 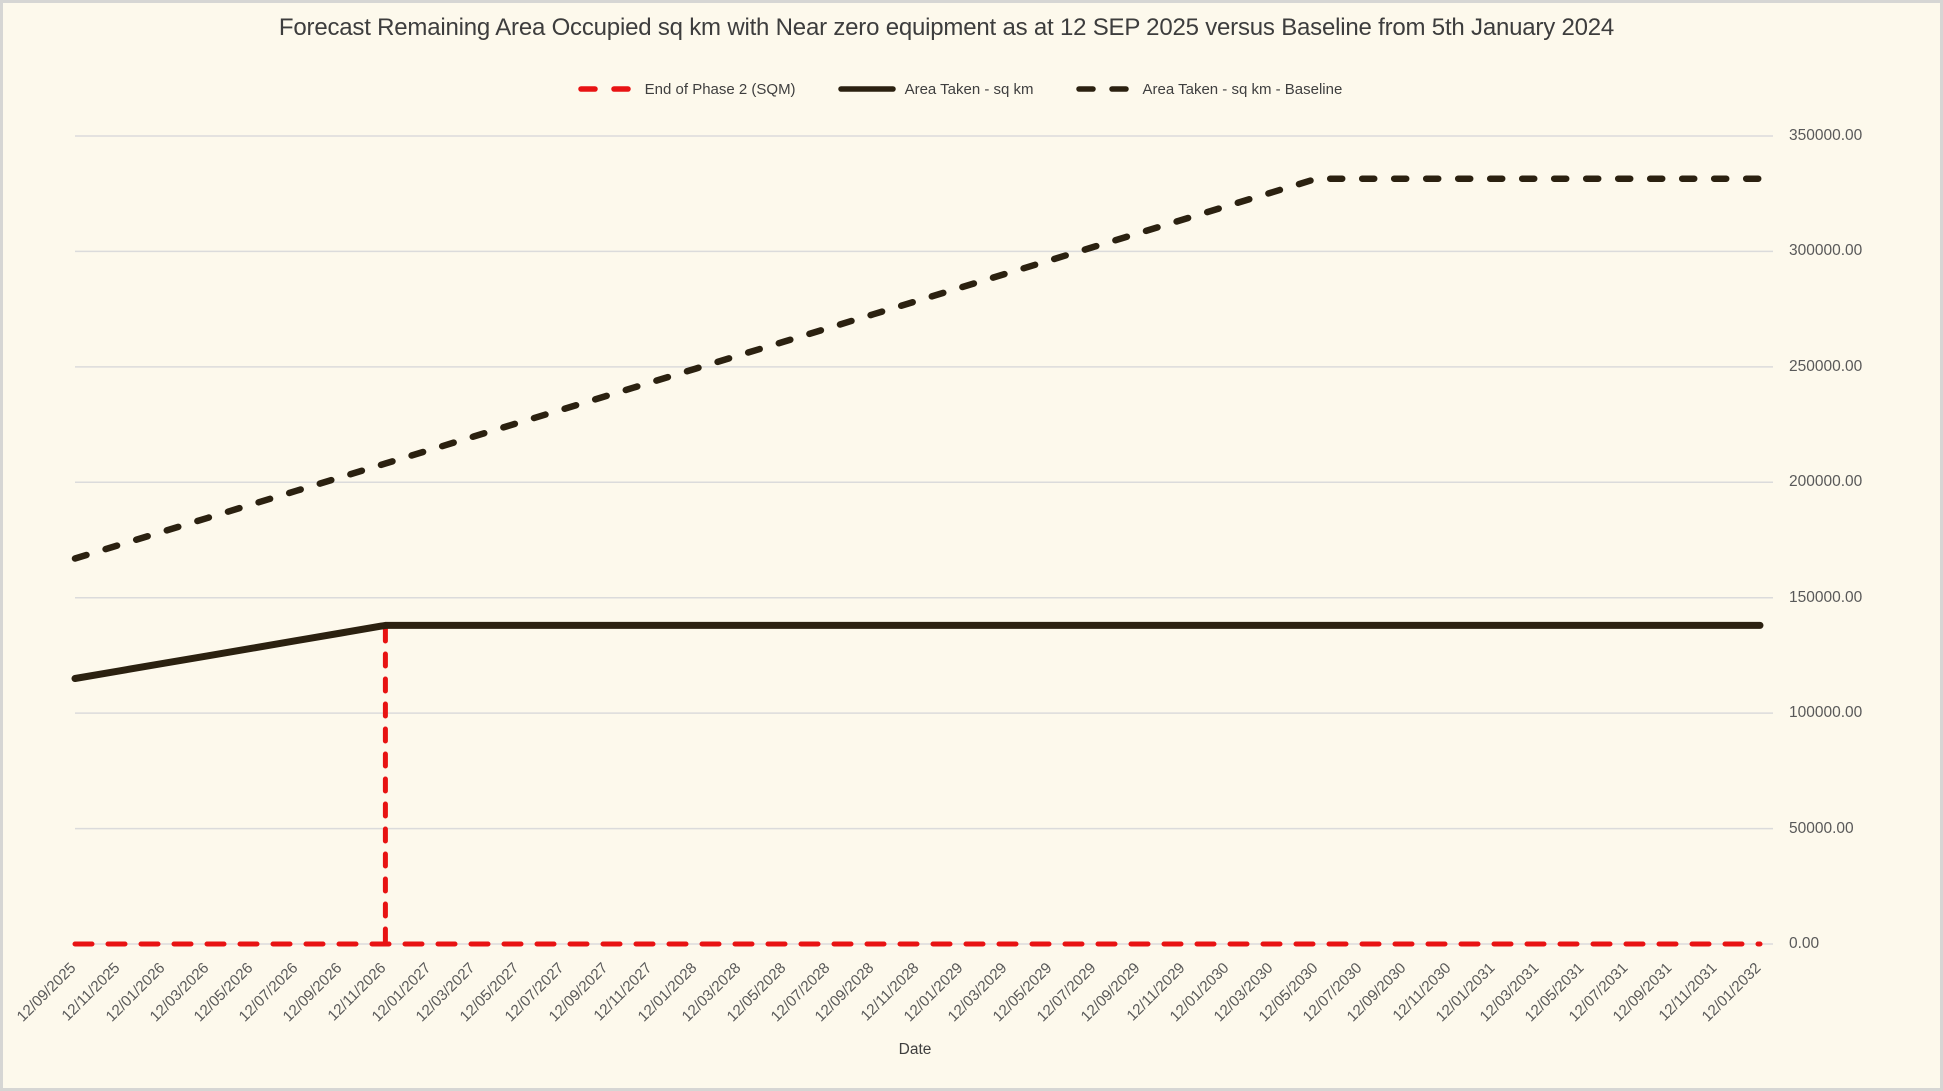 I want to click on y-tick-label: 200000.00, so click(x=1826, y=481).